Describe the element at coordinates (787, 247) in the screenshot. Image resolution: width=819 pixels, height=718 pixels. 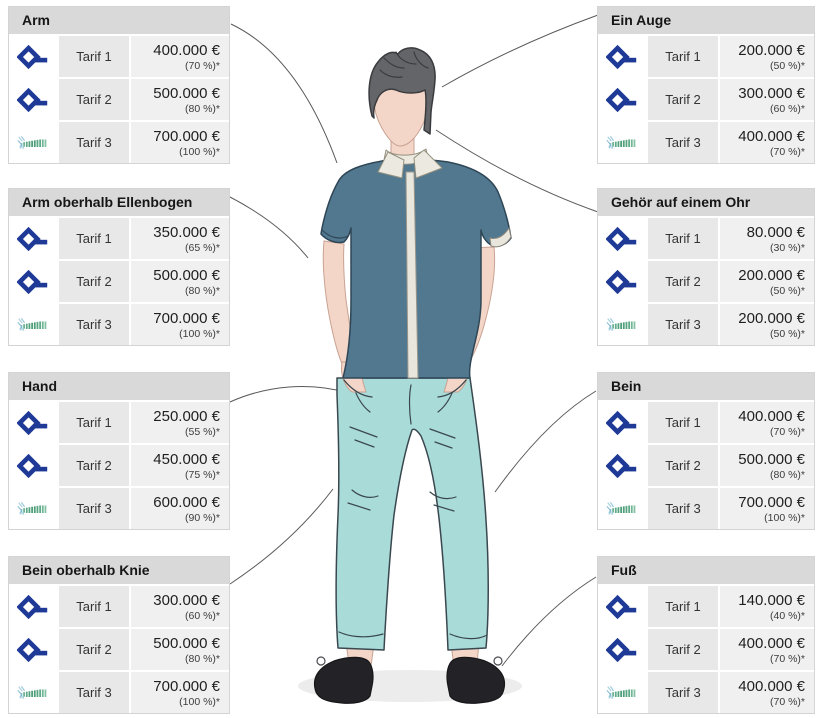
I see `payout-percent: (30 %)*` at that location.